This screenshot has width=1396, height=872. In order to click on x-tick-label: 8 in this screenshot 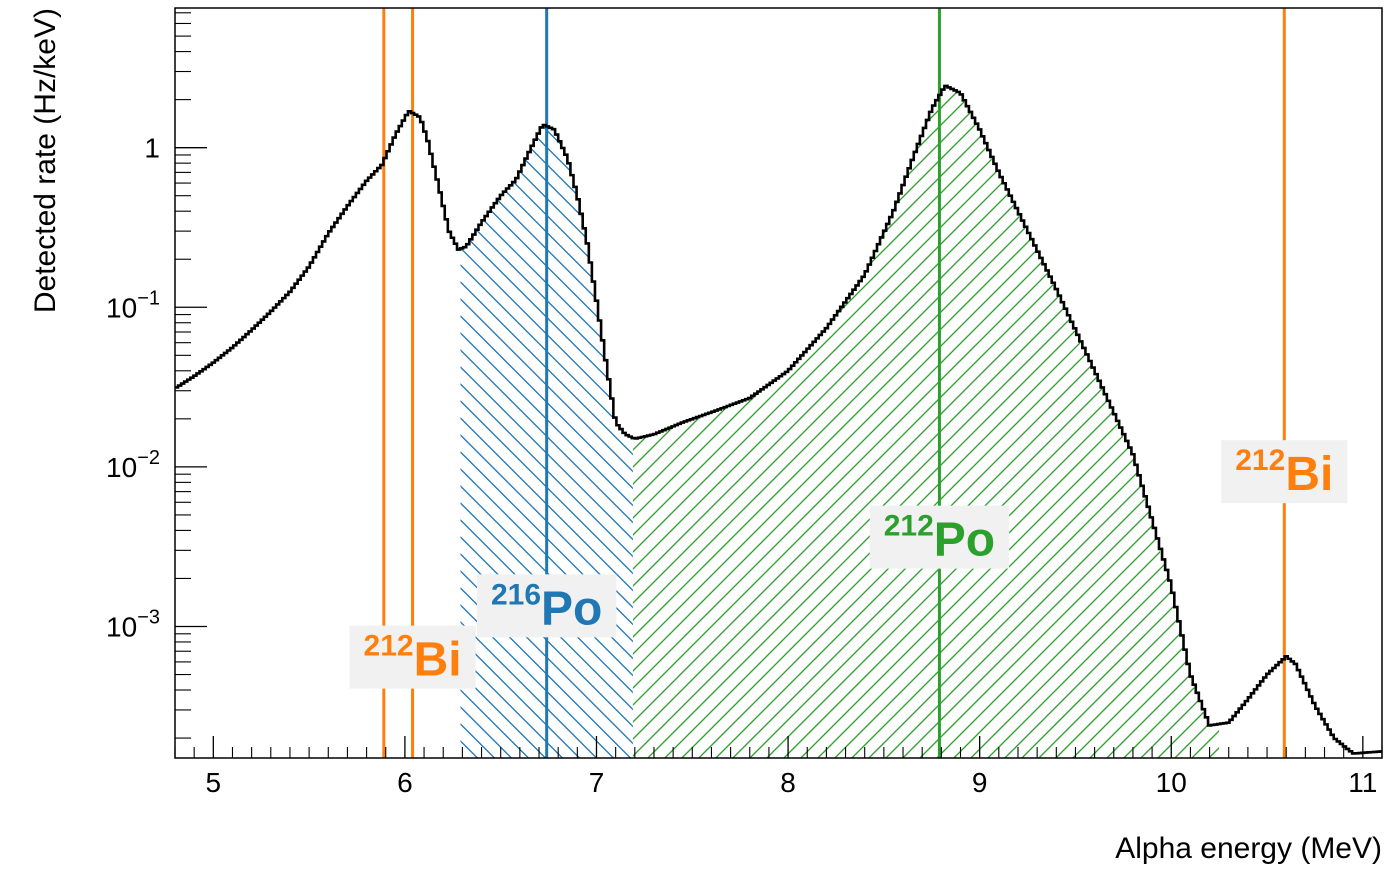, I will do `click(788, 782)`.